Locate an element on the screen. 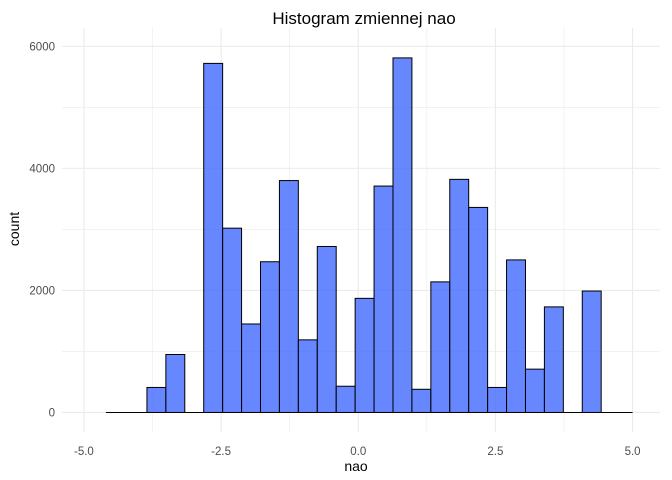 This screenshot has height=480, width=672. y-tick-label: 0 is located at coordinates (52, 413).